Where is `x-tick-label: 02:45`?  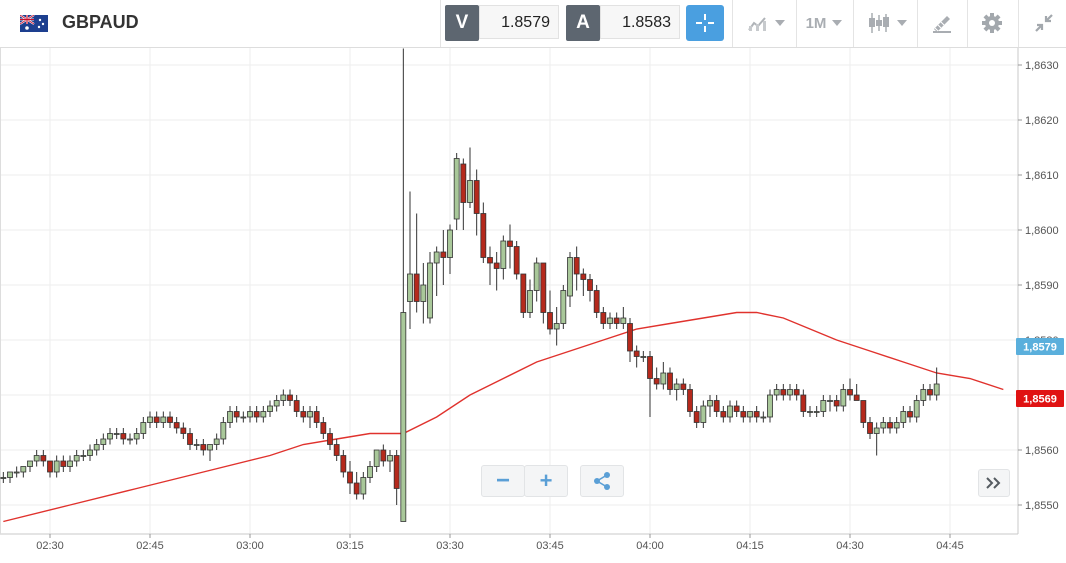
x-tick-label: 02:45 is located at coordinates (150, 546).